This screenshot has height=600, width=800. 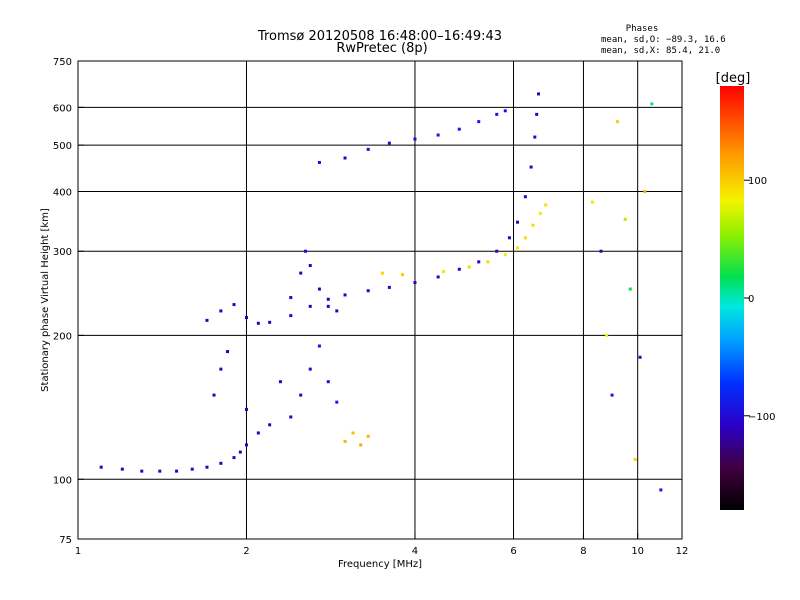 I want to click on legend-title: Phases, so click(x=642, y=29).